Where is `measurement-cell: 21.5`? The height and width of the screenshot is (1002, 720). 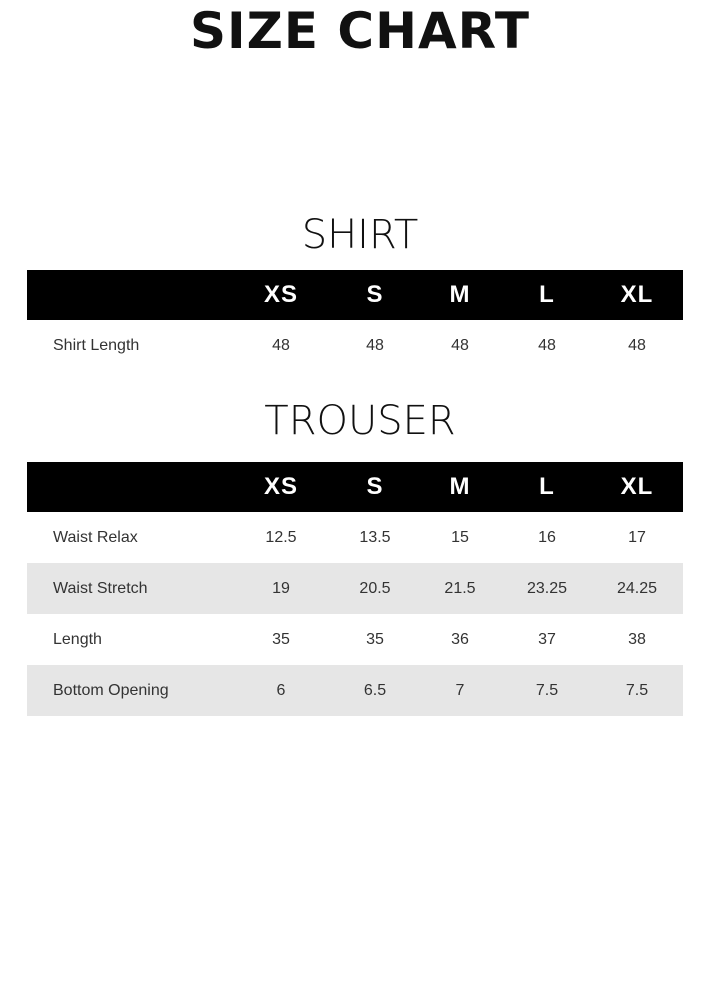
measurement-cell: 21.5 is located at coordinates (460, 588).